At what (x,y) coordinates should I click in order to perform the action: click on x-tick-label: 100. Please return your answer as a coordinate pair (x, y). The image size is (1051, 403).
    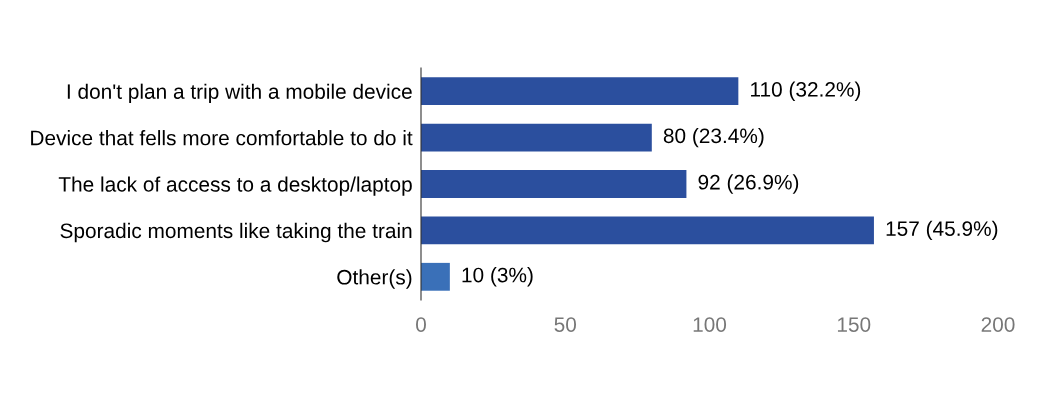
    Looking at the image, I should click on (710, 324).